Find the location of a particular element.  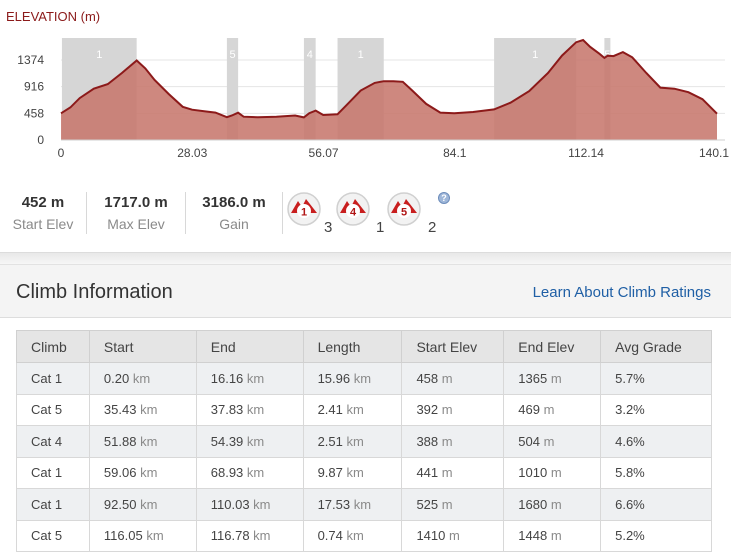

start-cell: 92.50 km is located at coordinates (142, 504).